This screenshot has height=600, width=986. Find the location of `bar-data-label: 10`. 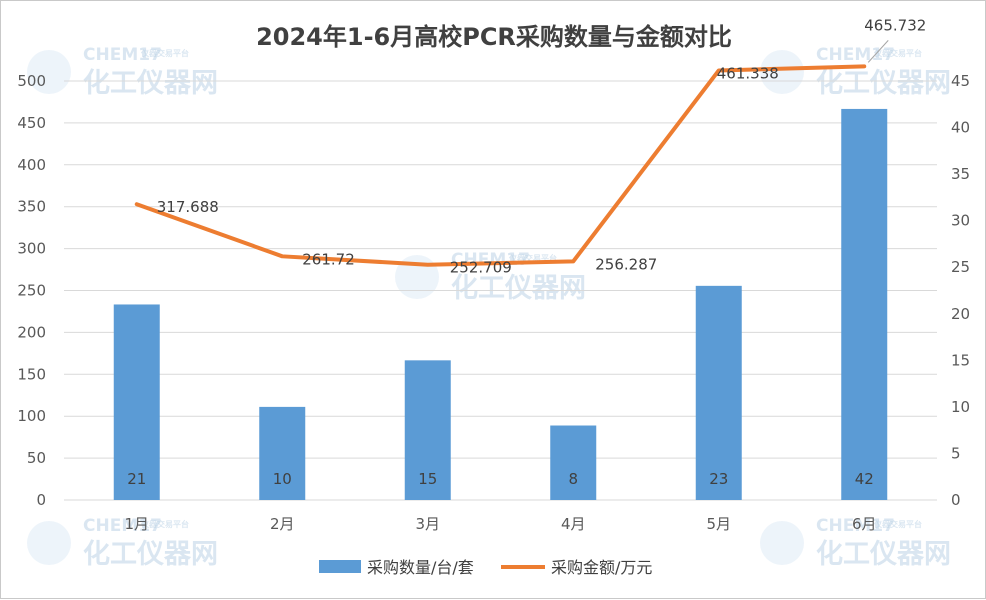

bar-data-label: 10 is located at coordinates (282, 479).